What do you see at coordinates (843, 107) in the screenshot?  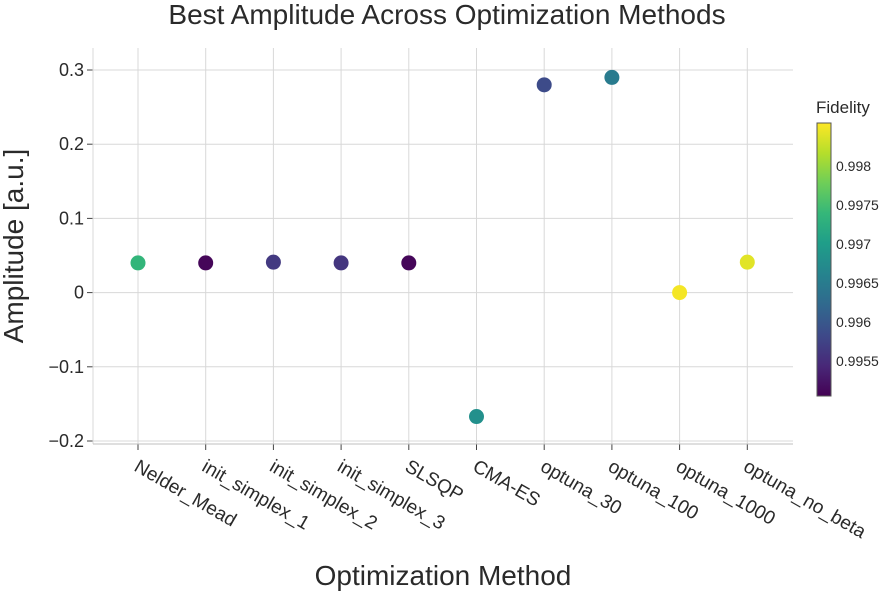 I see `colorbar-title: Fidelity` at bounding box center [843, 107].